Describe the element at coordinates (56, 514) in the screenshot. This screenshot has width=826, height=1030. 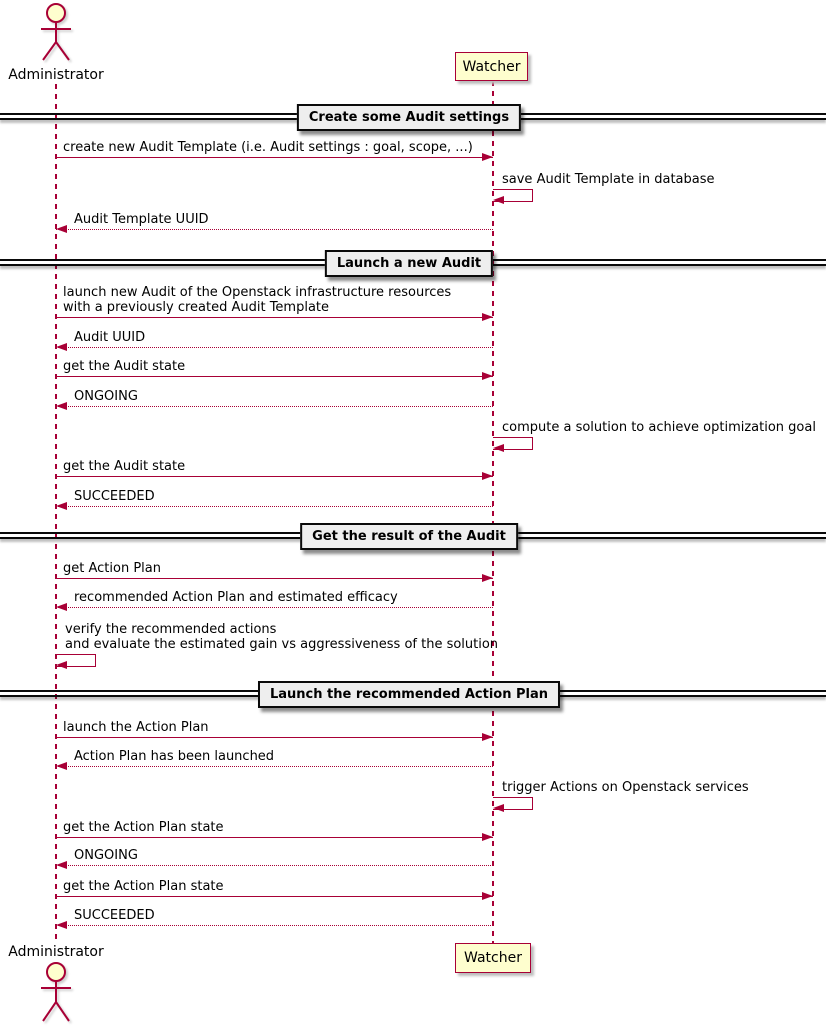
I see `lifeline-administrator` at that location.